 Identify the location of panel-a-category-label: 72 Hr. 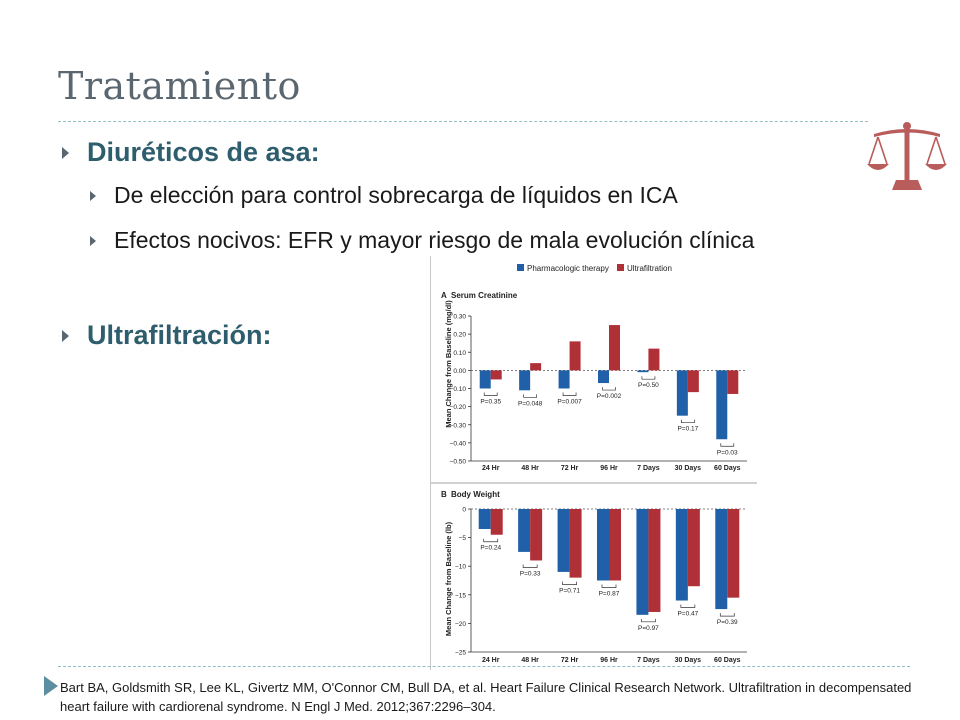
(570, 468).